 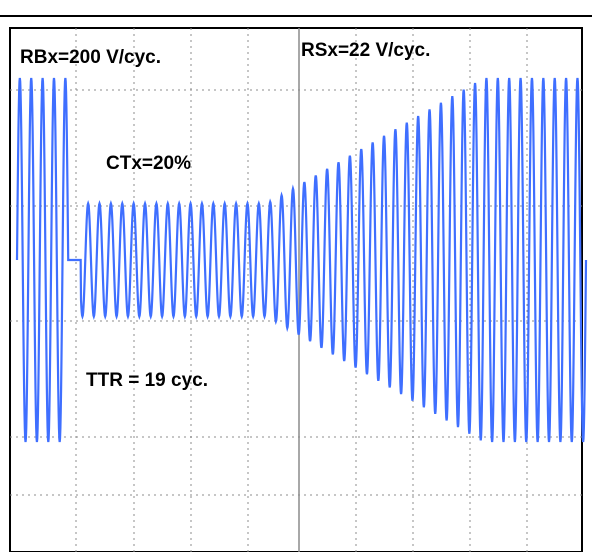 What do you see at coordinates (147, 380) in the screenshot?
I see `ttr-label: TTR = 19 cyc.` at bounding box center [147, 380].